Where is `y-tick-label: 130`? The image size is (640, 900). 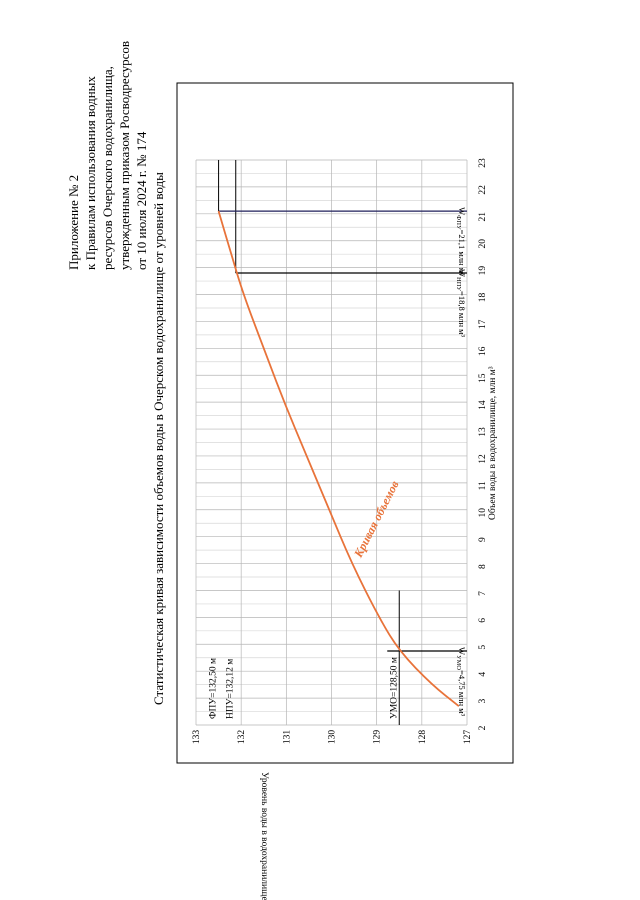
y-tick-label: 130 is located at coordinates (333, 737).